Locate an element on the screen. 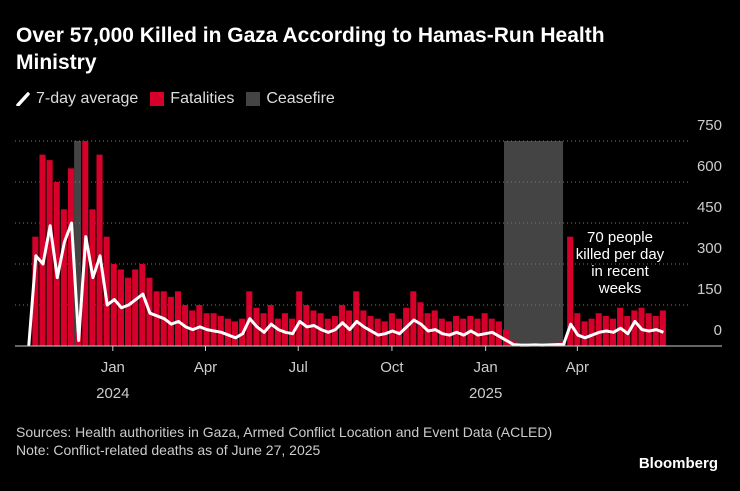 This screenshot has width=740, height=491. legend-item: Fatalities is located at coordinates (192, 99).